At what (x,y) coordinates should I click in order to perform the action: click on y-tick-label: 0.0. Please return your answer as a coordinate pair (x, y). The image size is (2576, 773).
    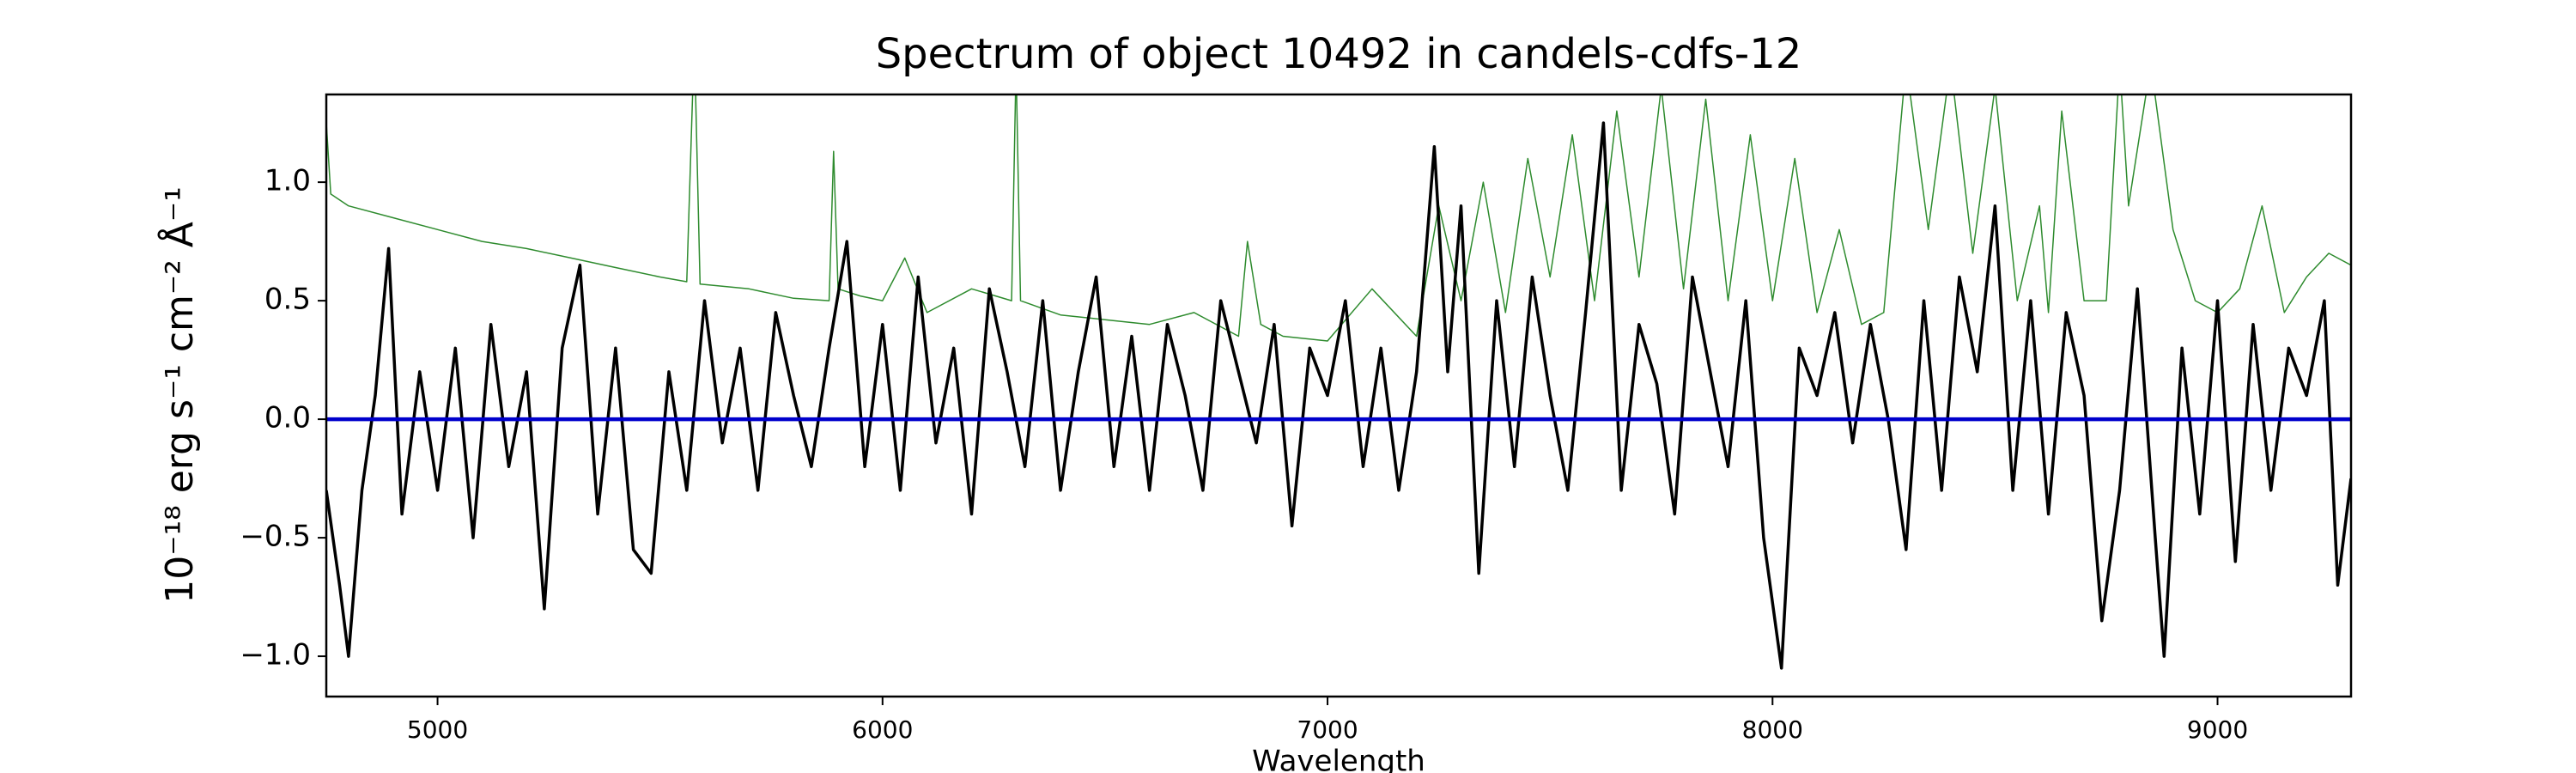
    Looking at the image, I should click on (287, 418).